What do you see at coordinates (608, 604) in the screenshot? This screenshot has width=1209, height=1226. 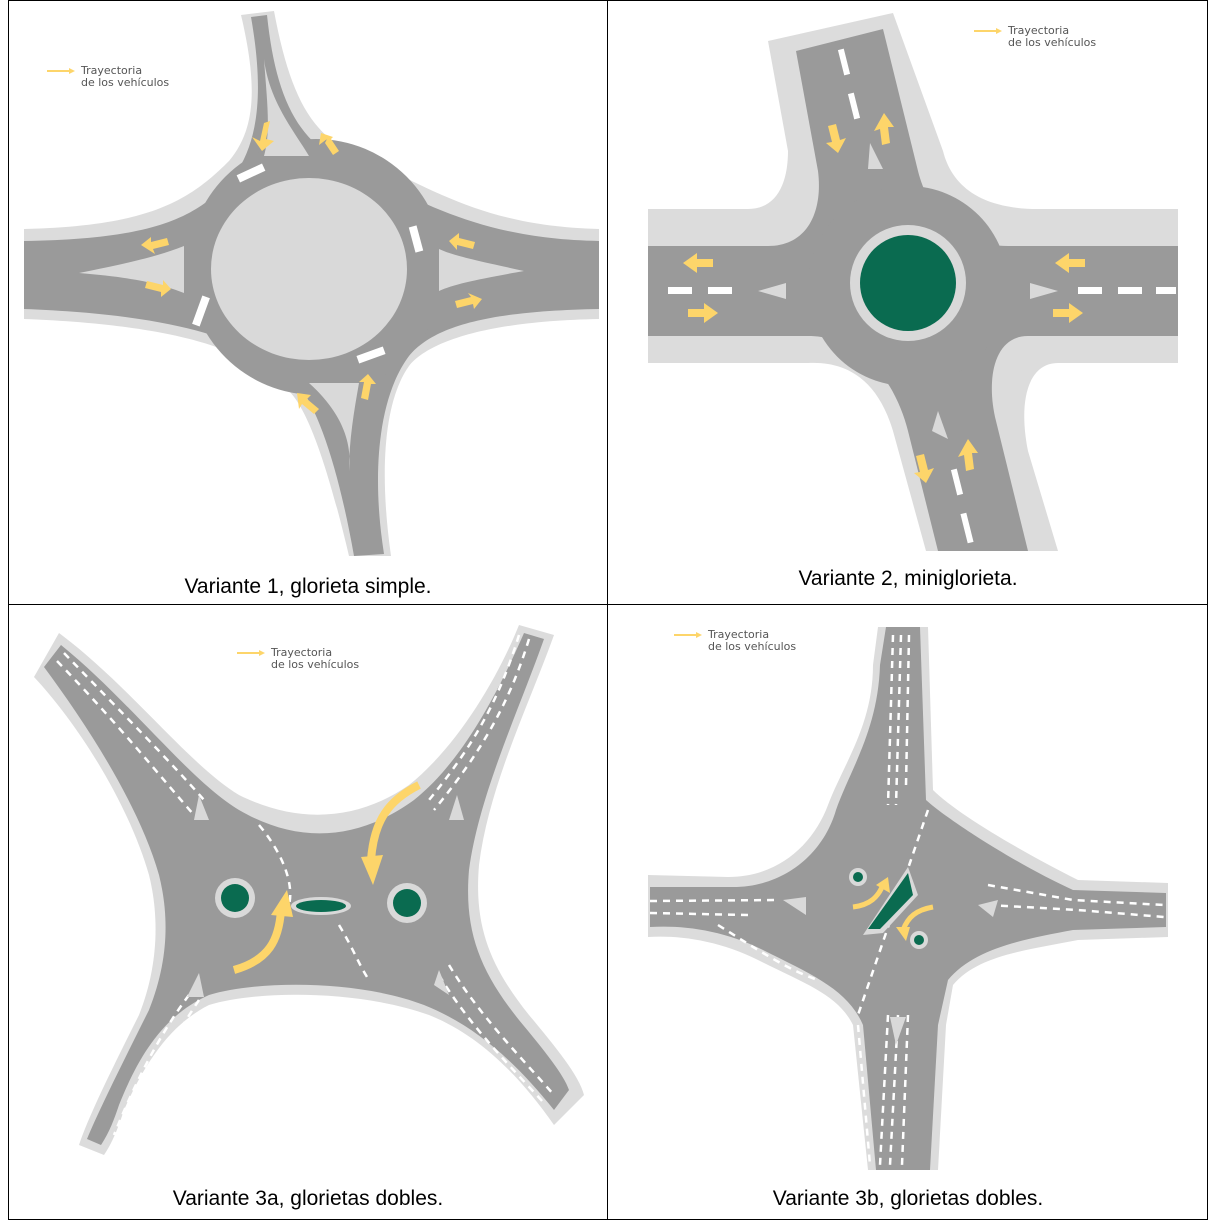 I see `table-divider-horizontal` at bounding box center [608, 604].